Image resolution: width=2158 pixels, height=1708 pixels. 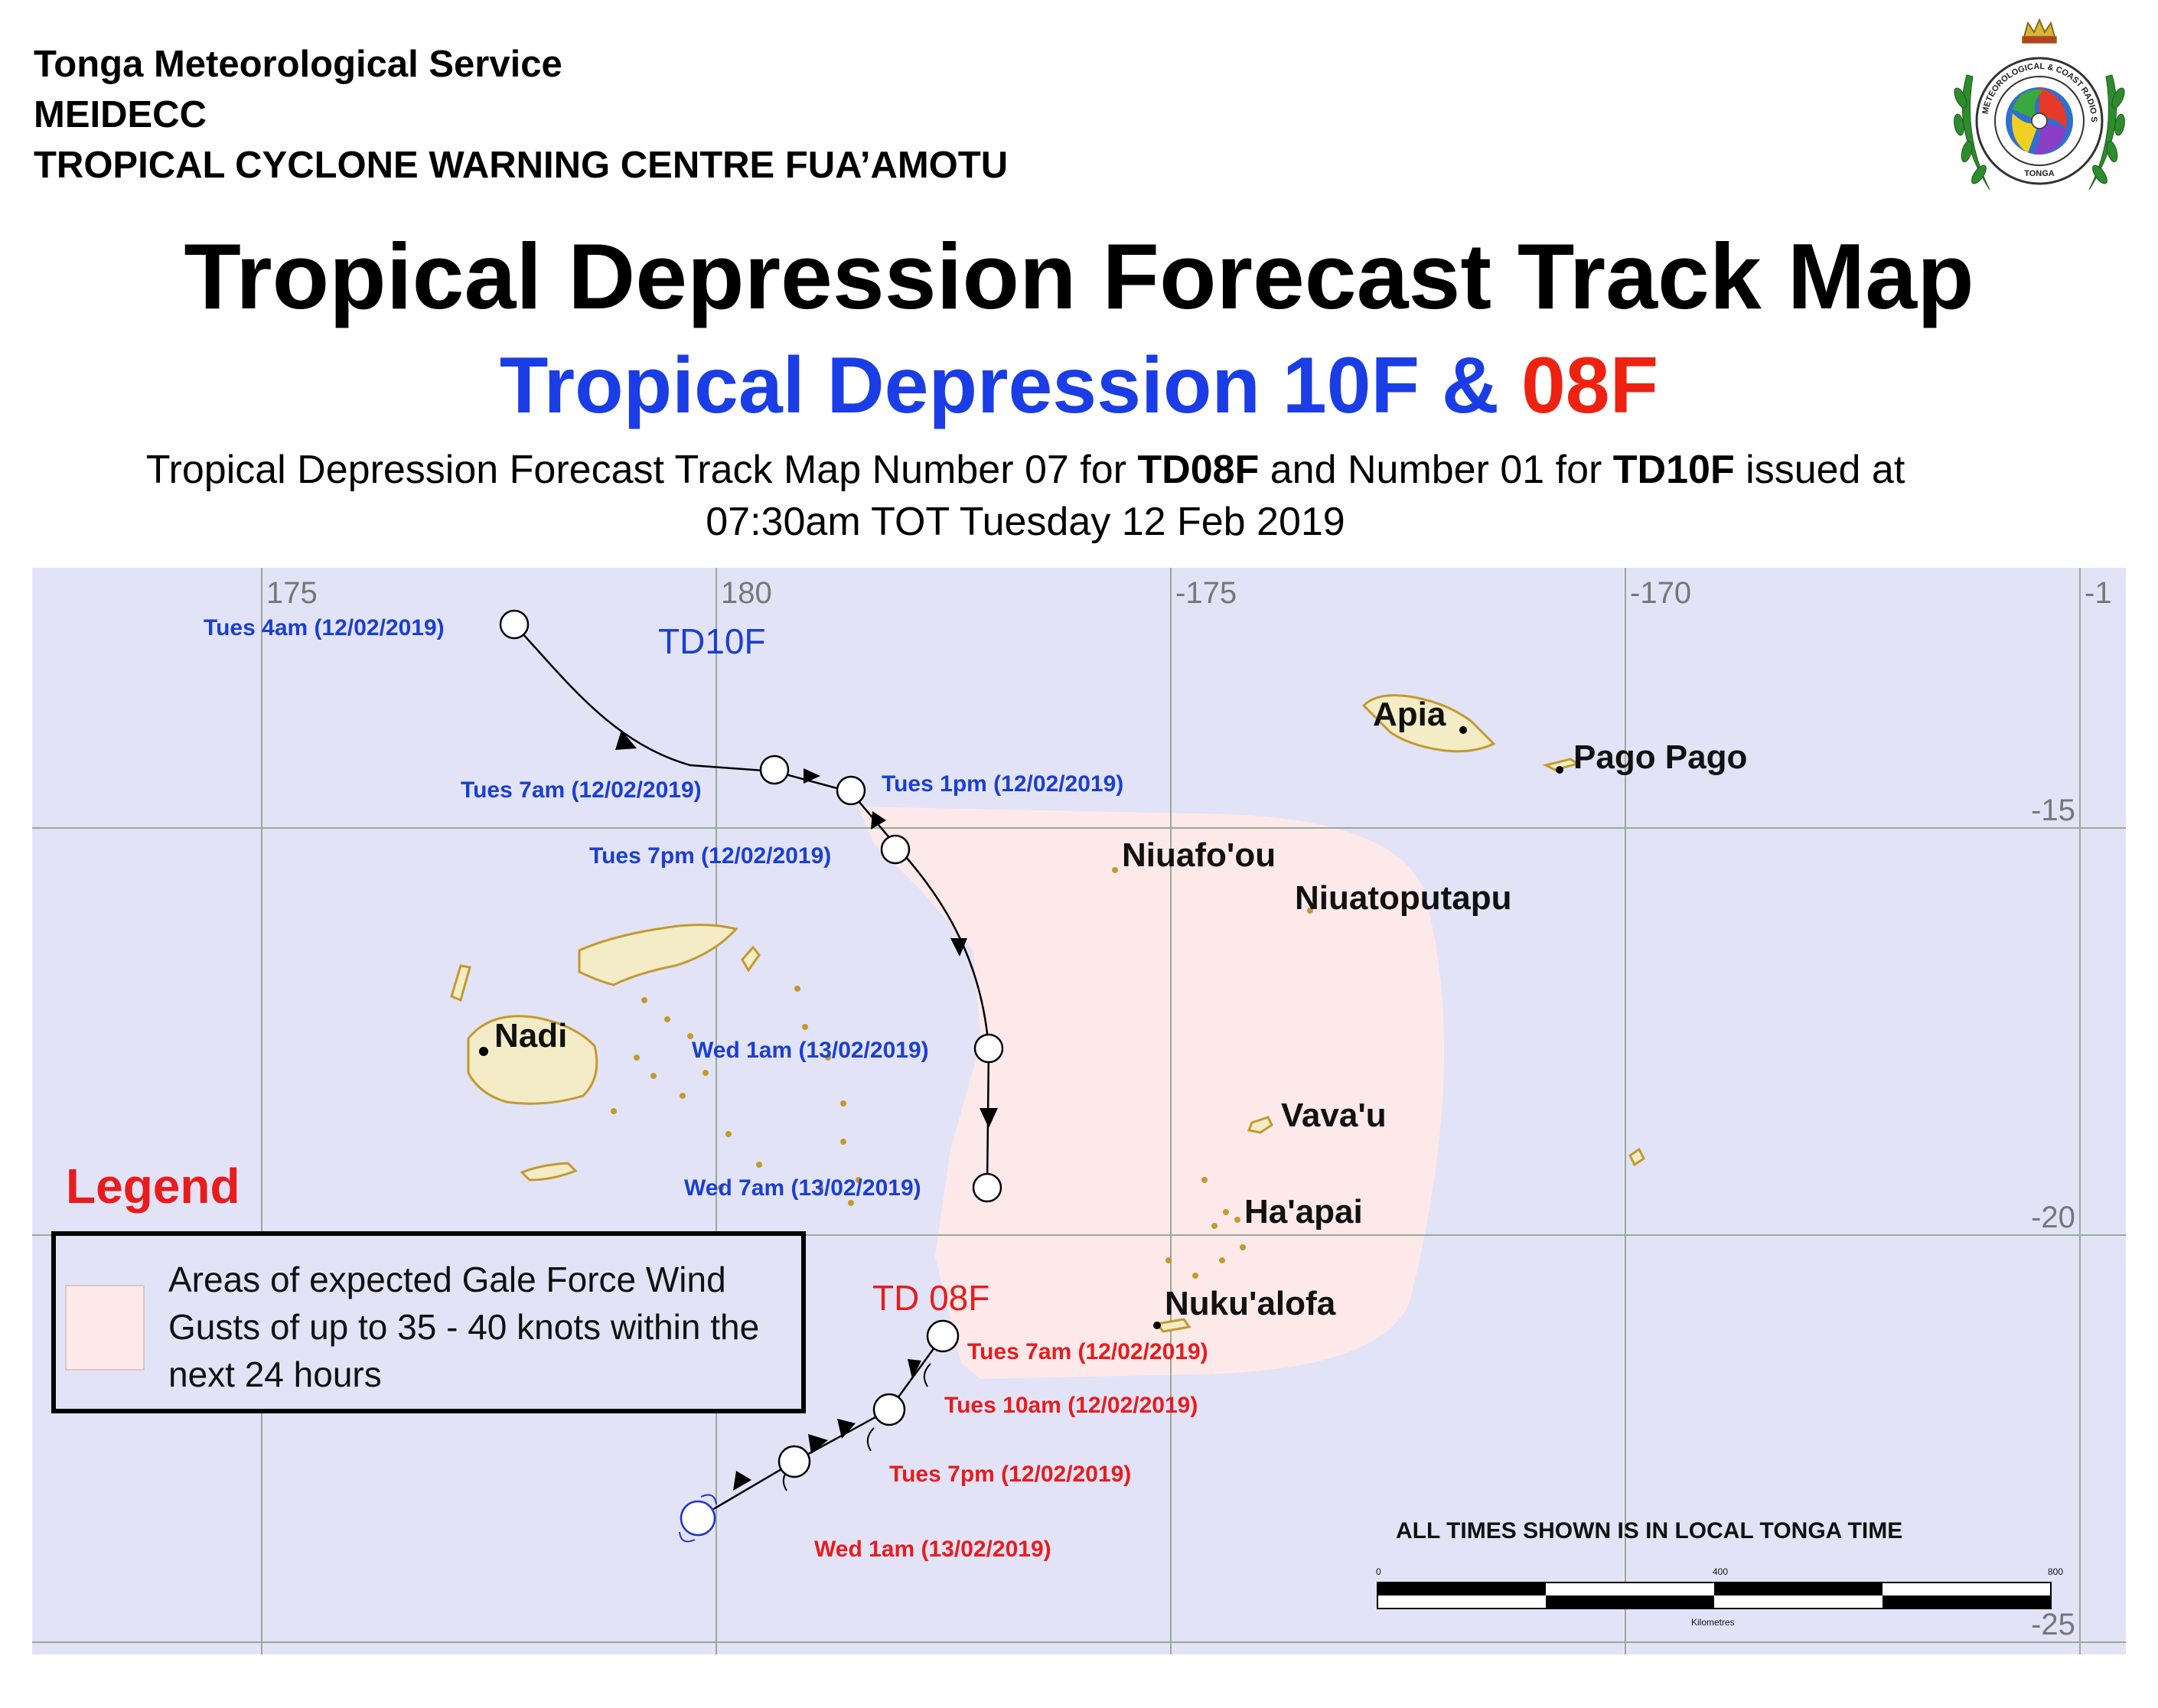 I want to click on lat-label: -20, so click(x=2053, y=1217).